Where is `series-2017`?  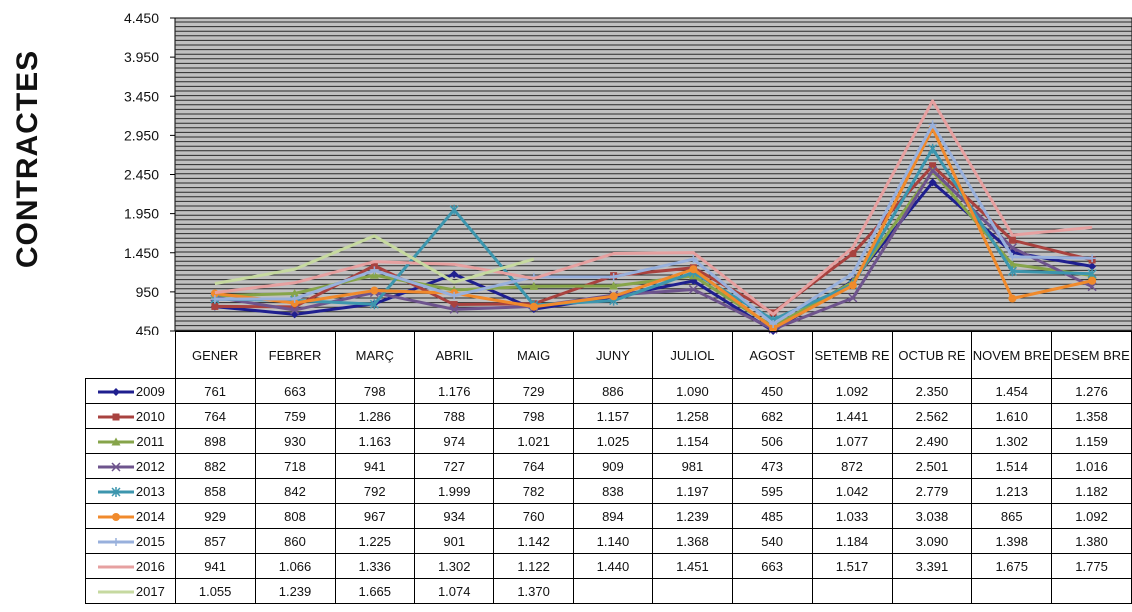 series-2017 is located at coordinates (374, 260).